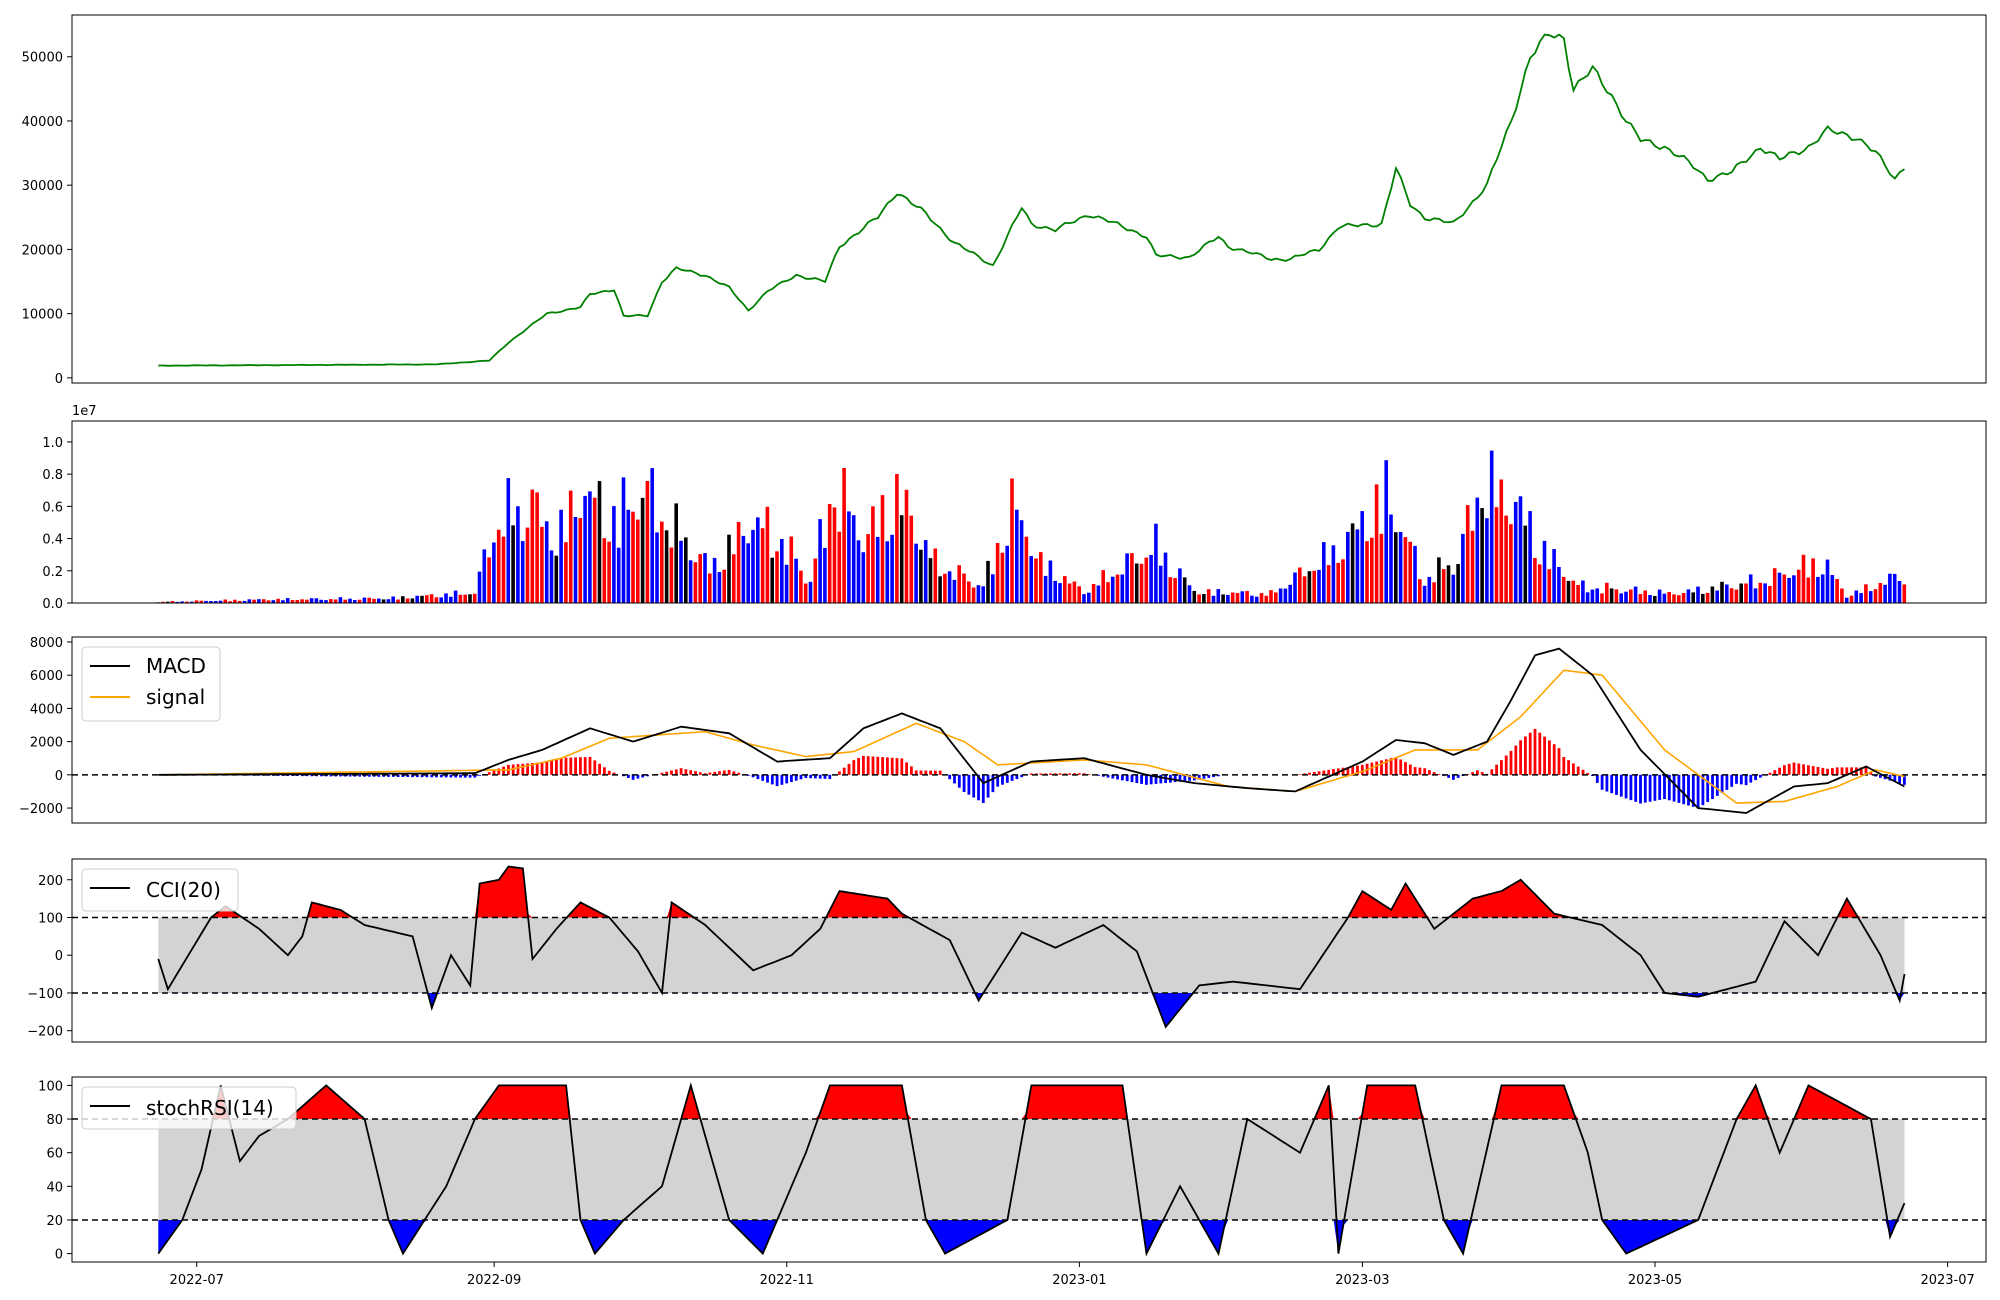 This screenshot has width=2000, height=1300. Describe the element at coordinates (494, 1280) in the screenshot. I see `x-tick-label: 2022-09` at that location.